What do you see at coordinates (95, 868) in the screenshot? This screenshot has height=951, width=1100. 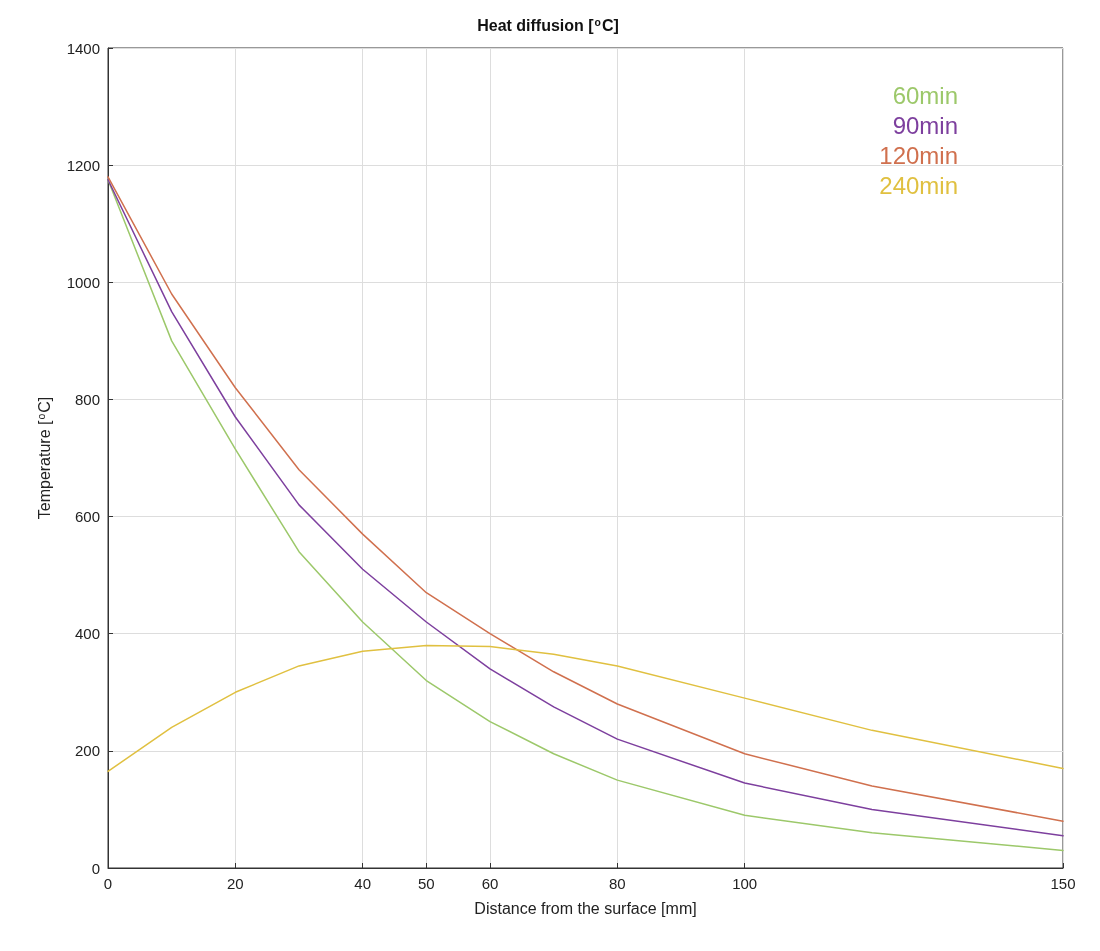 I see `y-tick-label: 0` at bounding box center [95, 868].